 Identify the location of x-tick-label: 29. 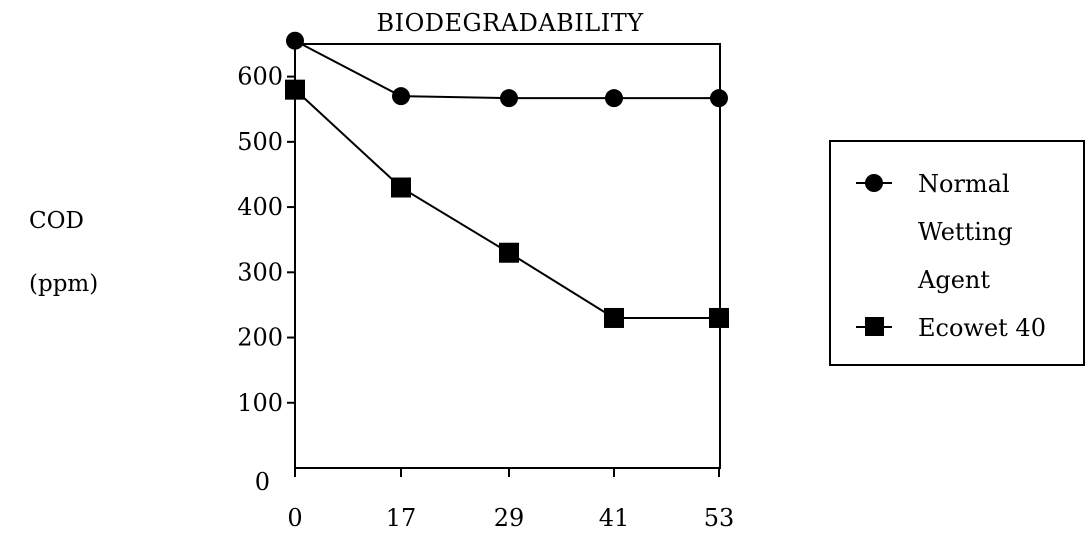
(509, 518).